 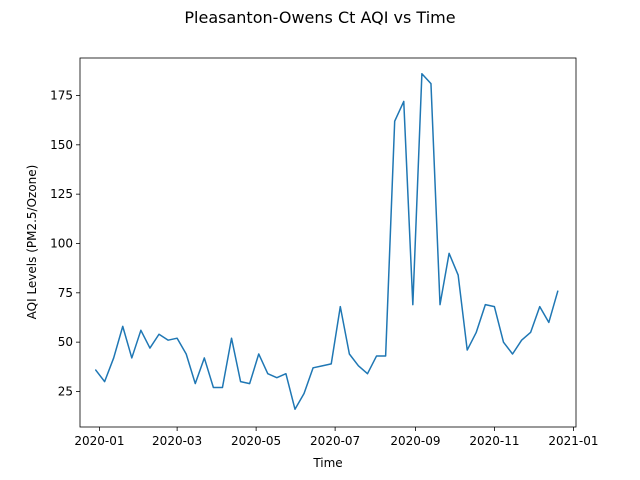 What do you see at coordinates (494, 441) in the screenshot?
I see `x-tick-label: 2020-11` at bounding box center [494, 441].